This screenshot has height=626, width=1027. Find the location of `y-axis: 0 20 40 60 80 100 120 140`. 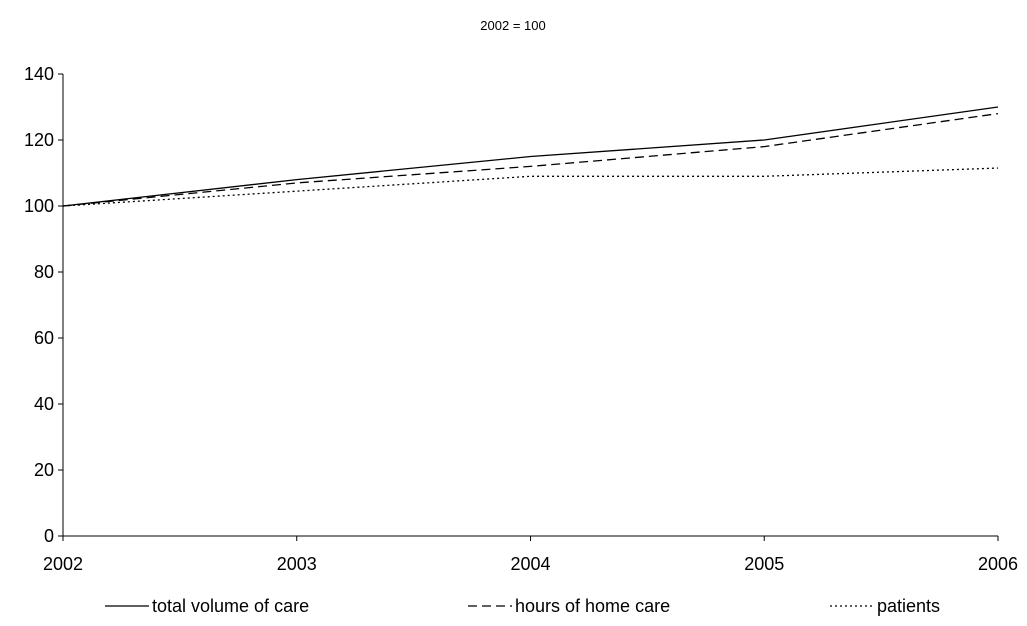

y-axis: 0 20 40 60 80 100 120 140 is located at coordinates (44, 305).